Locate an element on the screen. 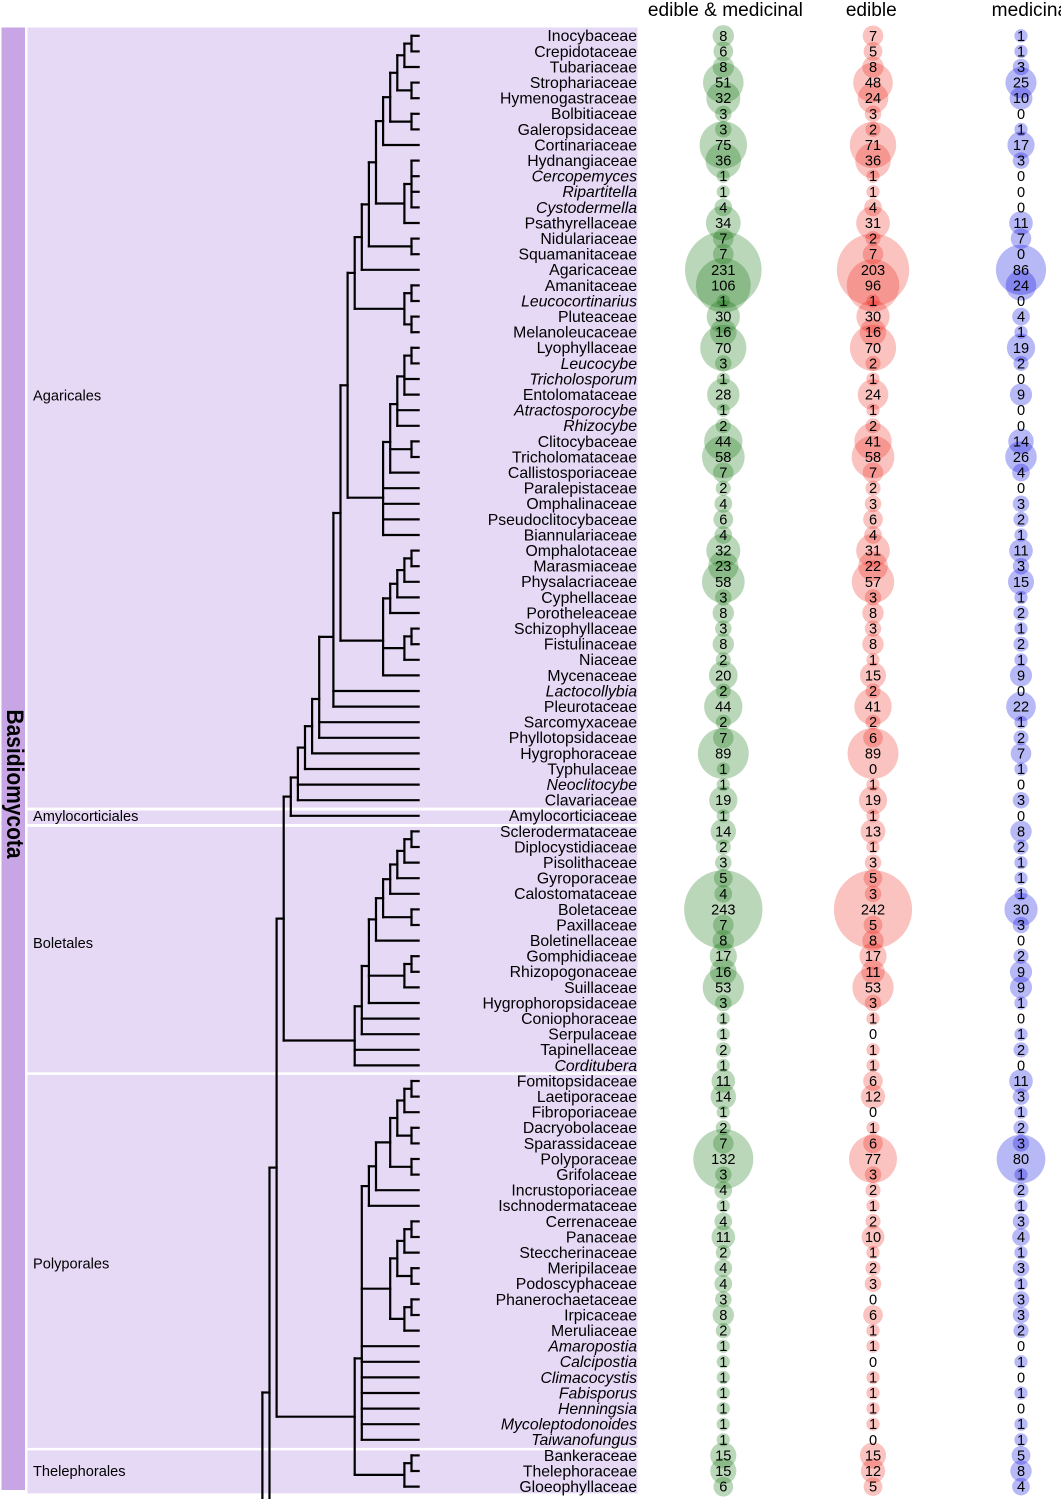 The image size is (1061, 1504). svg-text: Squamanitaceae is located at coordinates (577, 255).